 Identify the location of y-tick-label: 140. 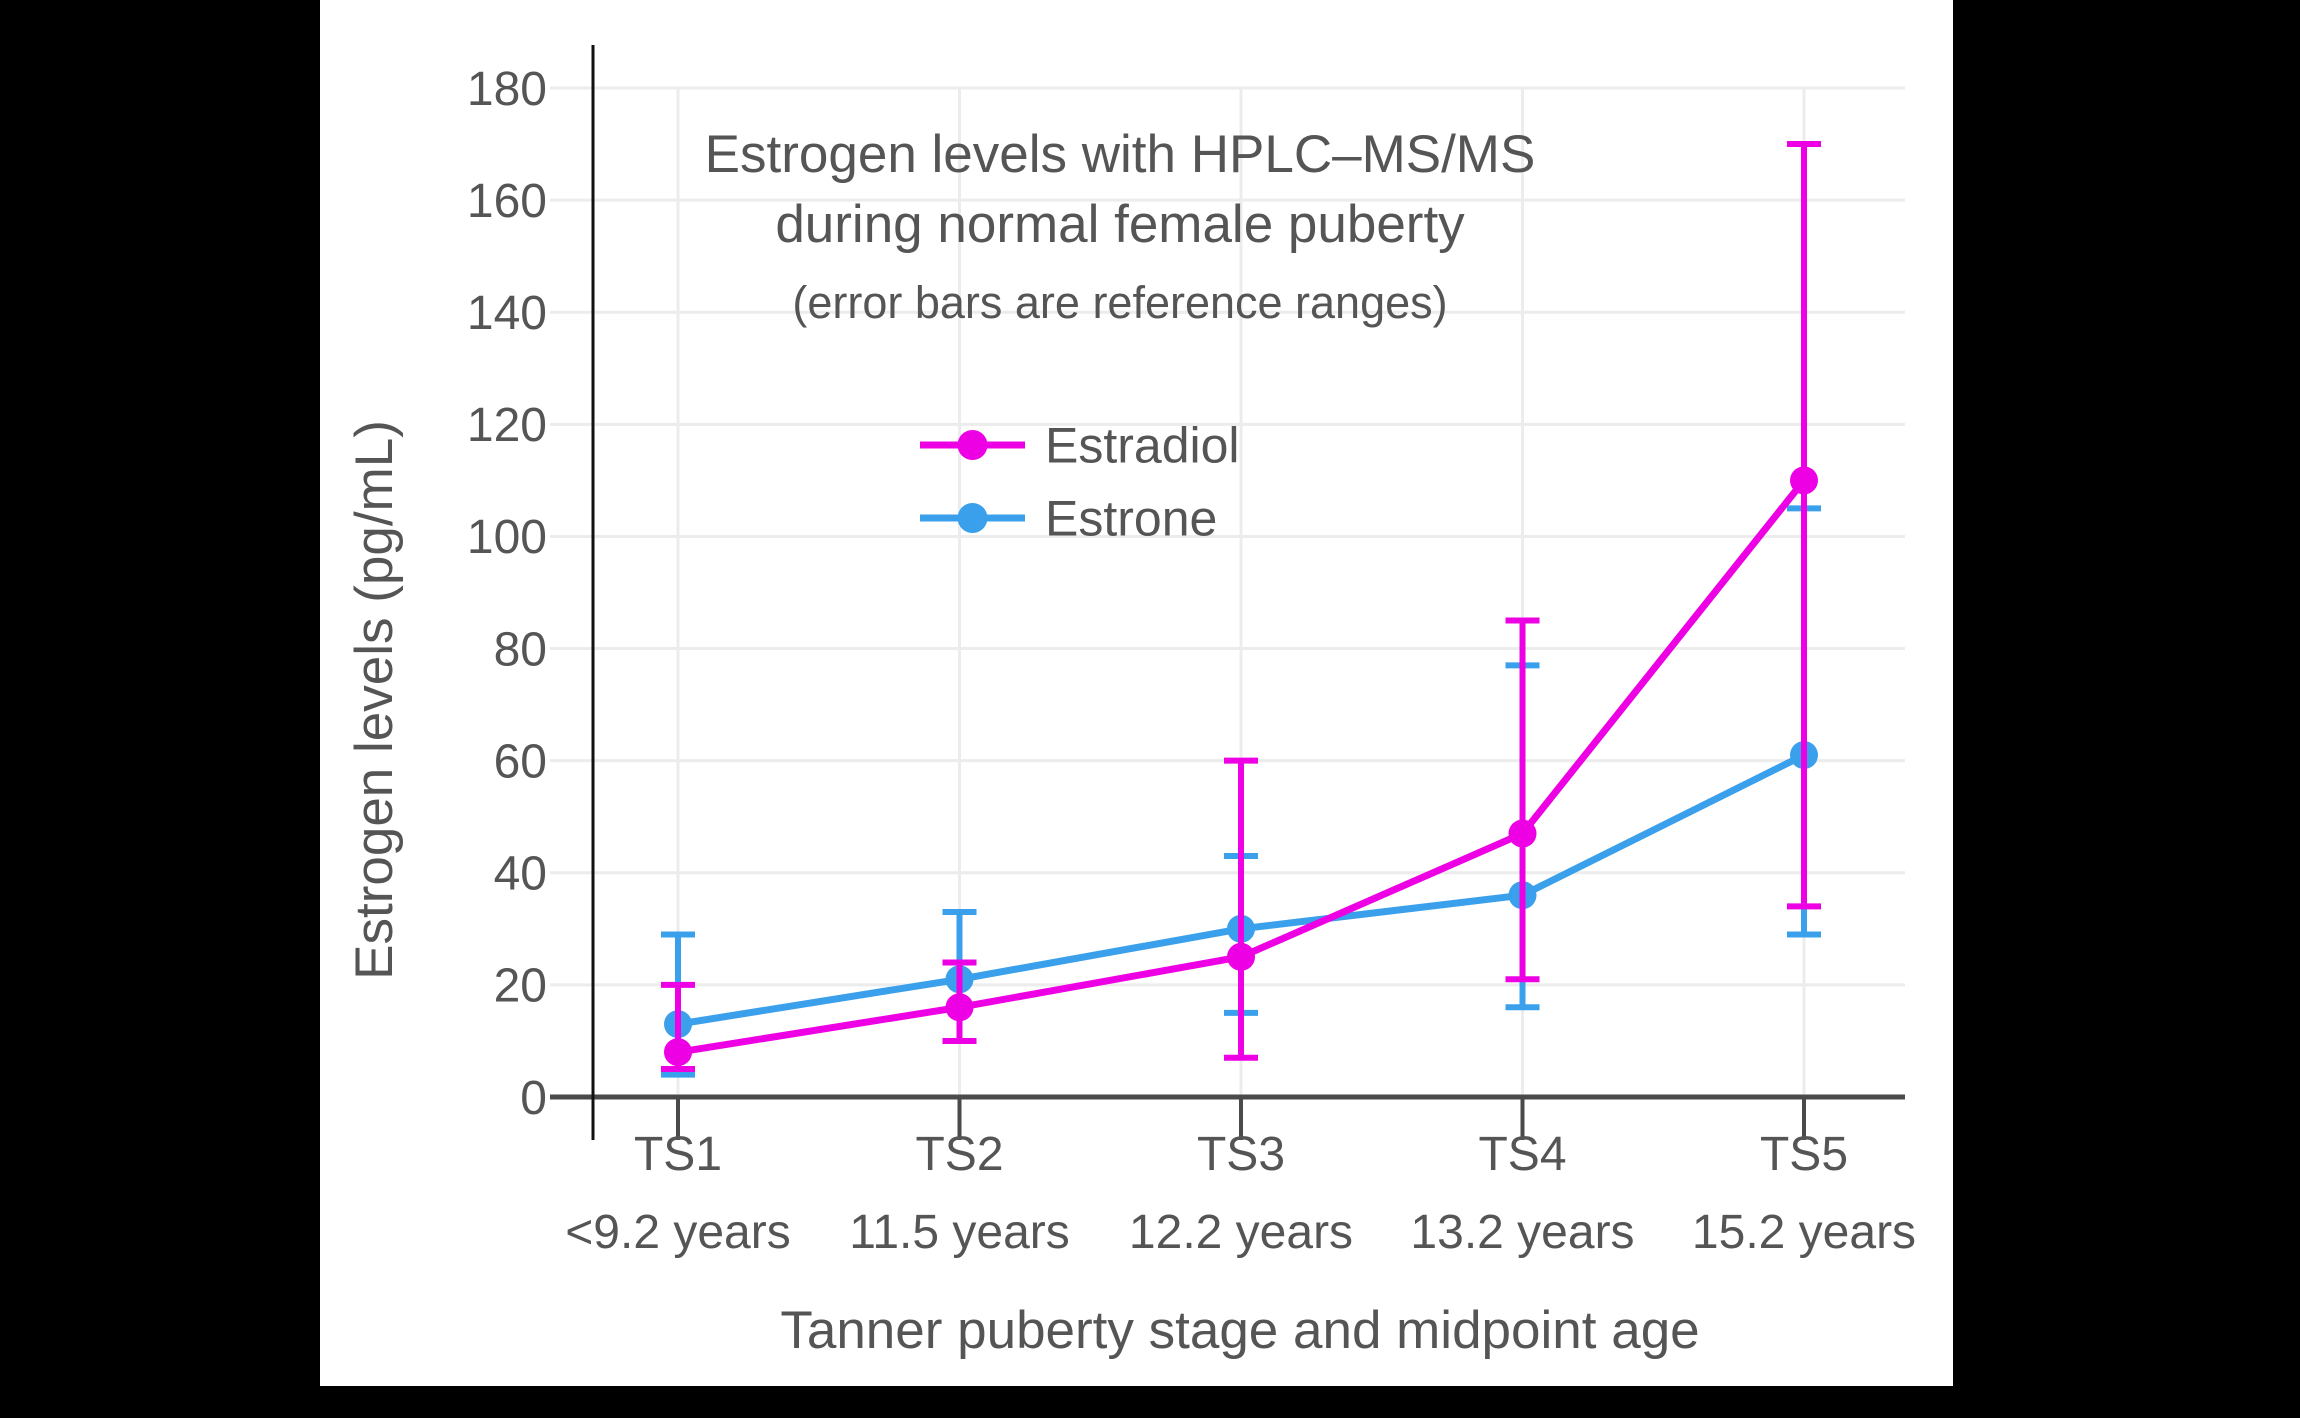
(507, 313).